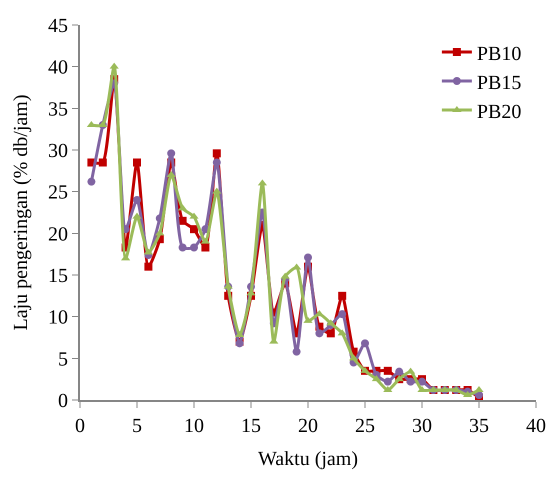  Describe the element at coordinates (63, 359) in the screenshot. I see `y-tick-label: 5` at that location.